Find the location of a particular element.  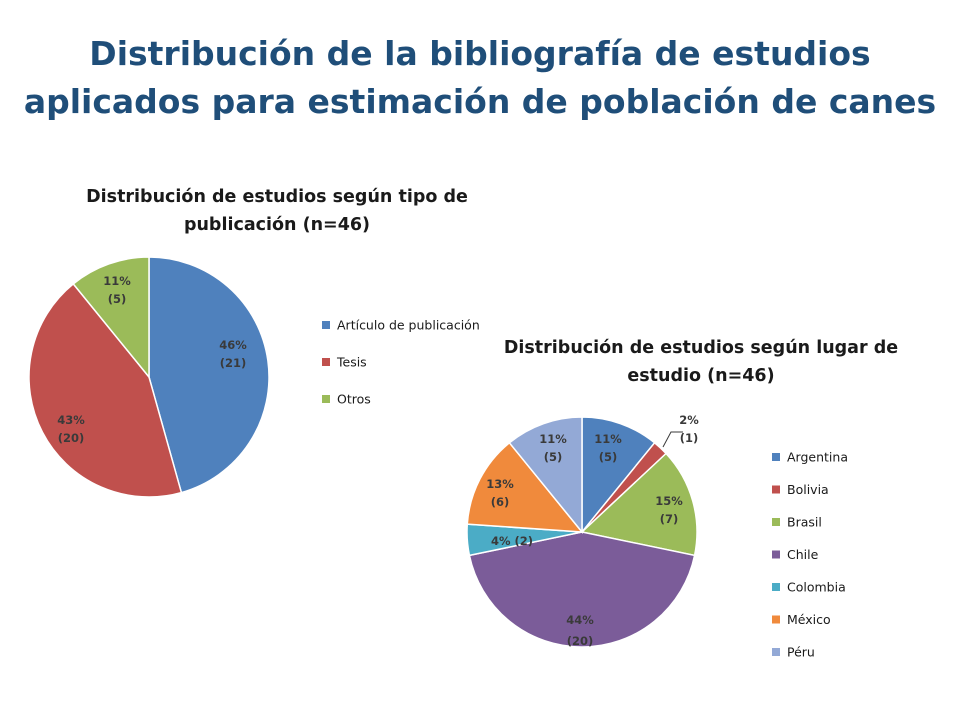

chart2-data-label-count-2: (7) is located at coordinates (669, 519).